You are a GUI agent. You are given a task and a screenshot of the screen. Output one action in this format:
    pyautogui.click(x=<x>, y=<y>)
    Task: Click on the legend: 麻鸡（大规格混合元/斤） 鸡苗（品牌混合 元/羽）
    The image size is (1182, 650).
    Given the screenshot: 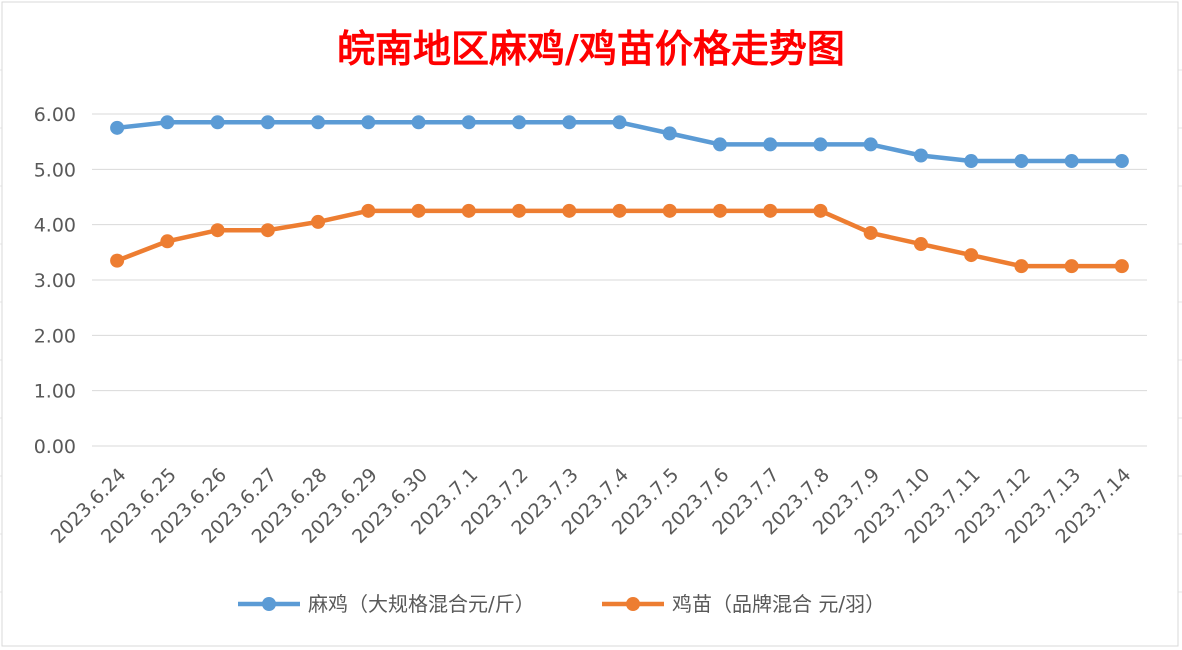 What is the action you would take?
    pyautogui.click(x=561, y=604)
    